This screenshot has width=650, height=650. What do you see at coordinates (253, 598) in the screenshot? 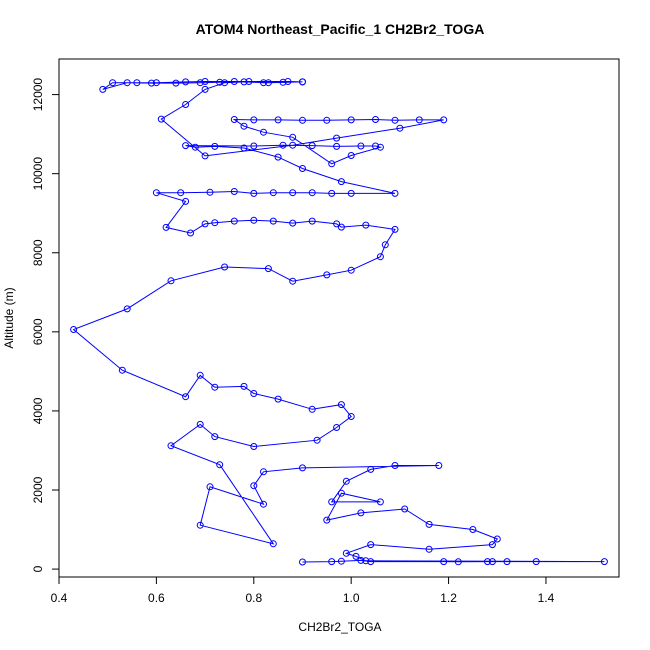
I see `x-tick-label: 0.8` at bounding box center [253, 598].